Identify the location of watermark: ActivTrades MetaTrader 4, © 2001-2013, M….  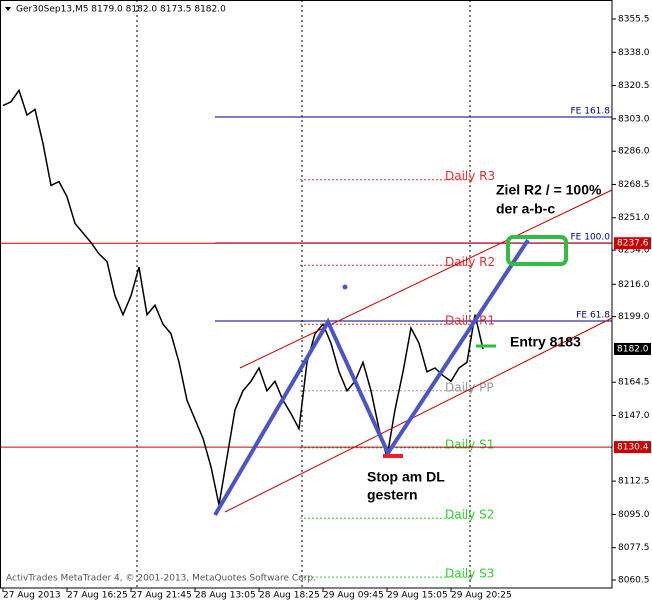
(161, 579).